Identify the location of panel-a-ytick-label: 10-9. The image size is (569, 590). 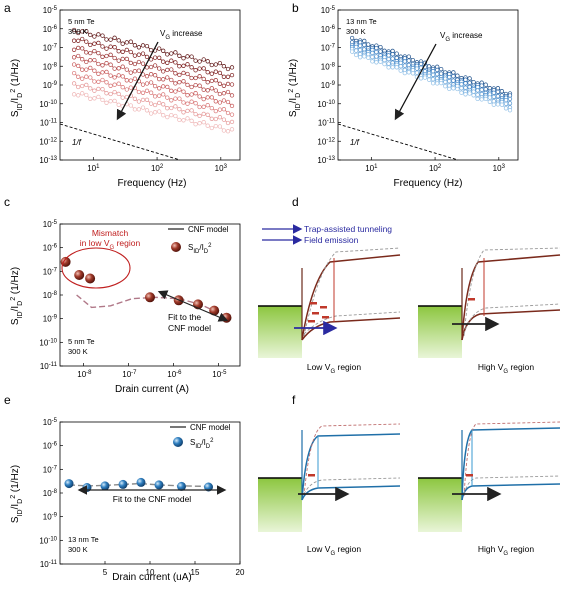
(50, 85).